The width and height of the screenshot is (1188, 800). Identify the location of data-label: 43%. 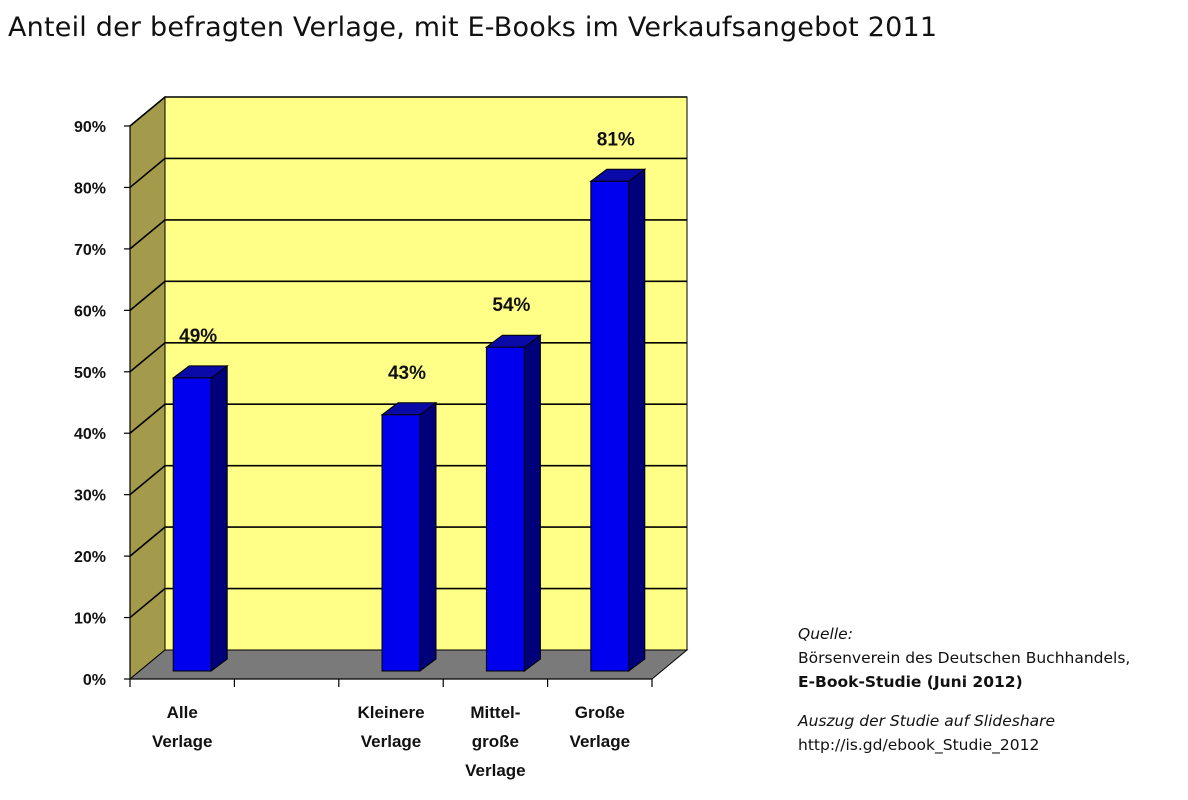
(407, 373).